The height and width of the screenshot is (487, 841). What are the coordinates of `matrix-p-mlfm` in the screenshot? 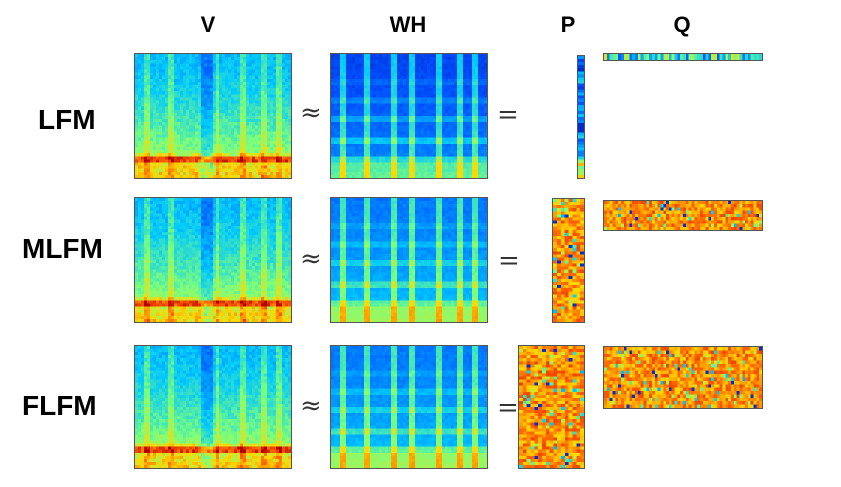 It's located at (568, 260).